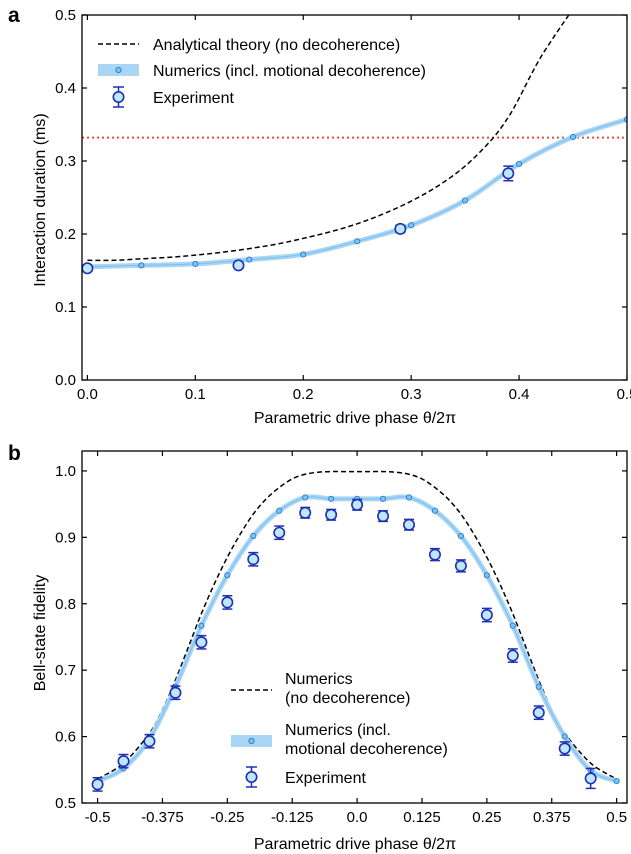  What do you see at coordinates (193, 98) in the screenshot?
I see `legend-experiment-label: Experiment` at bounding box center [193, 98].